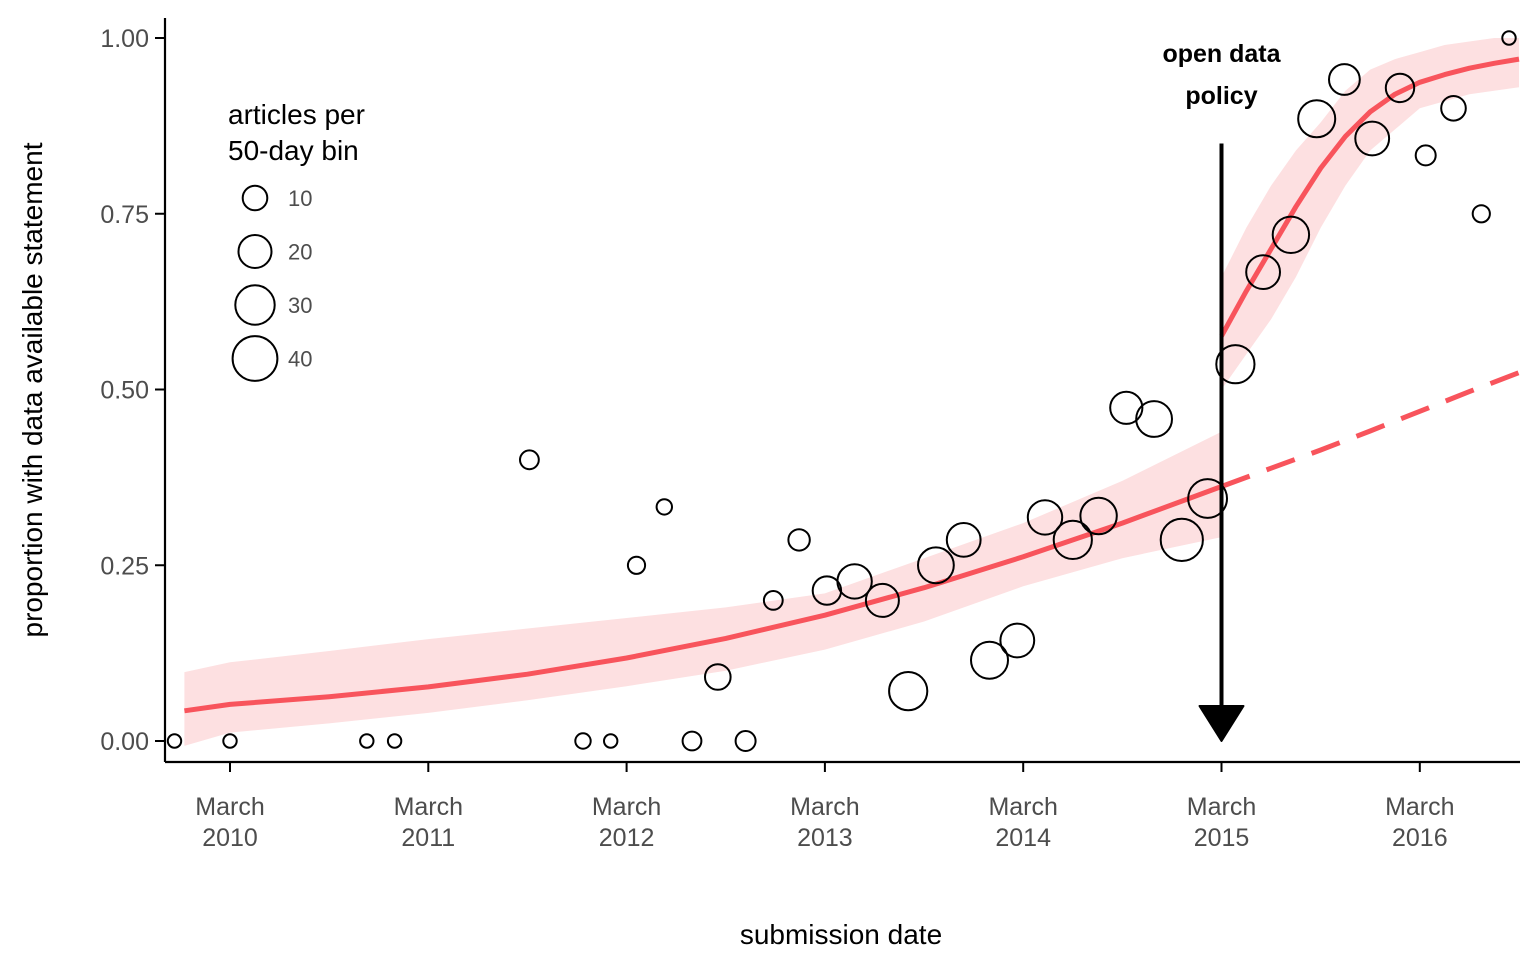  Describe the element at coordinates (1023, 838) in the screenshot. I see `x-tick-label: 2014` at that location.